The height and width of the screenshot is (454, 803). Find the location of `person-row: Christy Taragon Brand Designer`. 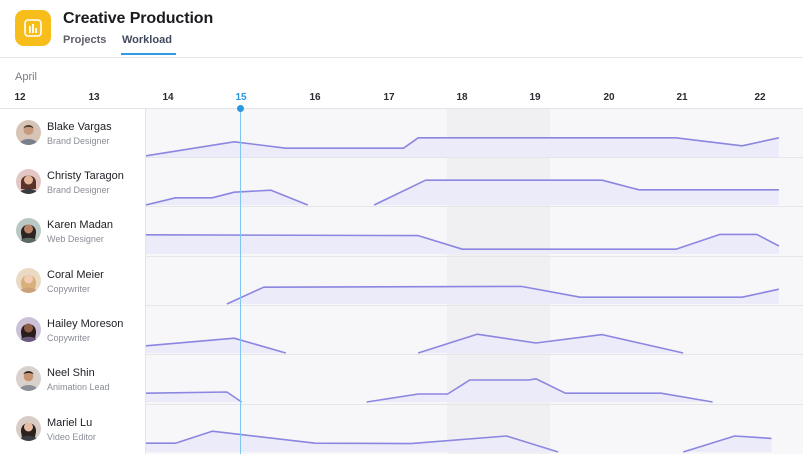

person-row: Christy Taragon Brand Designer is located at coordinates (73, 182).